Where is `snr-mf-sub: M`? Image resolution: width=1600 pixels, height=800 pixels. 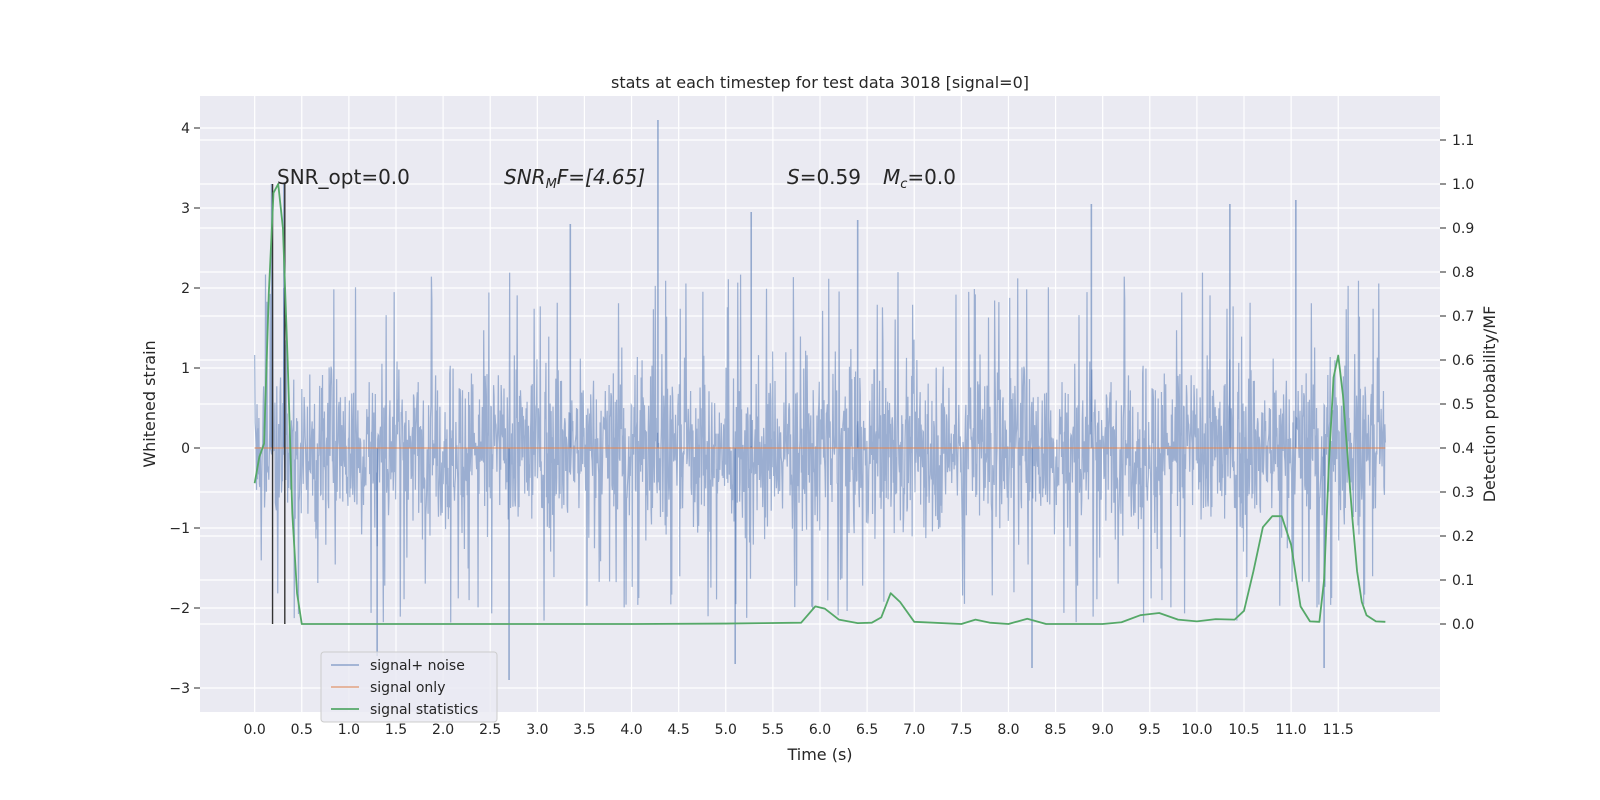 snr-mf-sub: M is located at coordinates (551, 184).